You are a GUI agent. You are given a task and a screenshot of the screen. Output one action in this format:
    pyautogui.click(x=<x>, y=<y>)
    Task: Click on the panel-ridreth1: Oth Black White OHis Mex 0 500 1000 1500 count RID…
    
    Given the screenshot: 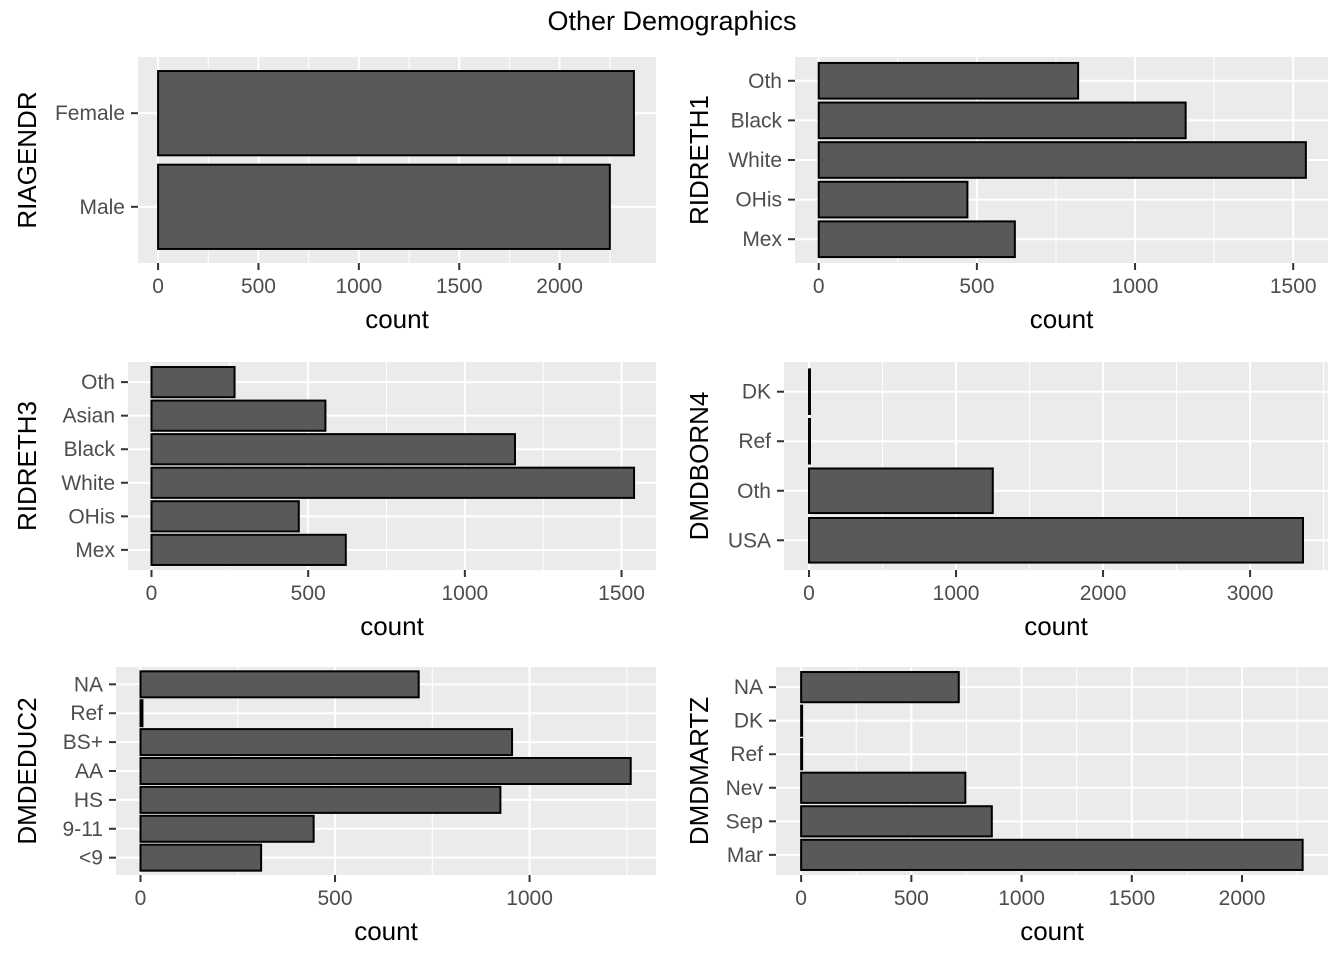 What is the action you would take?
    pyautogui.click(x=1006, y=195)
    